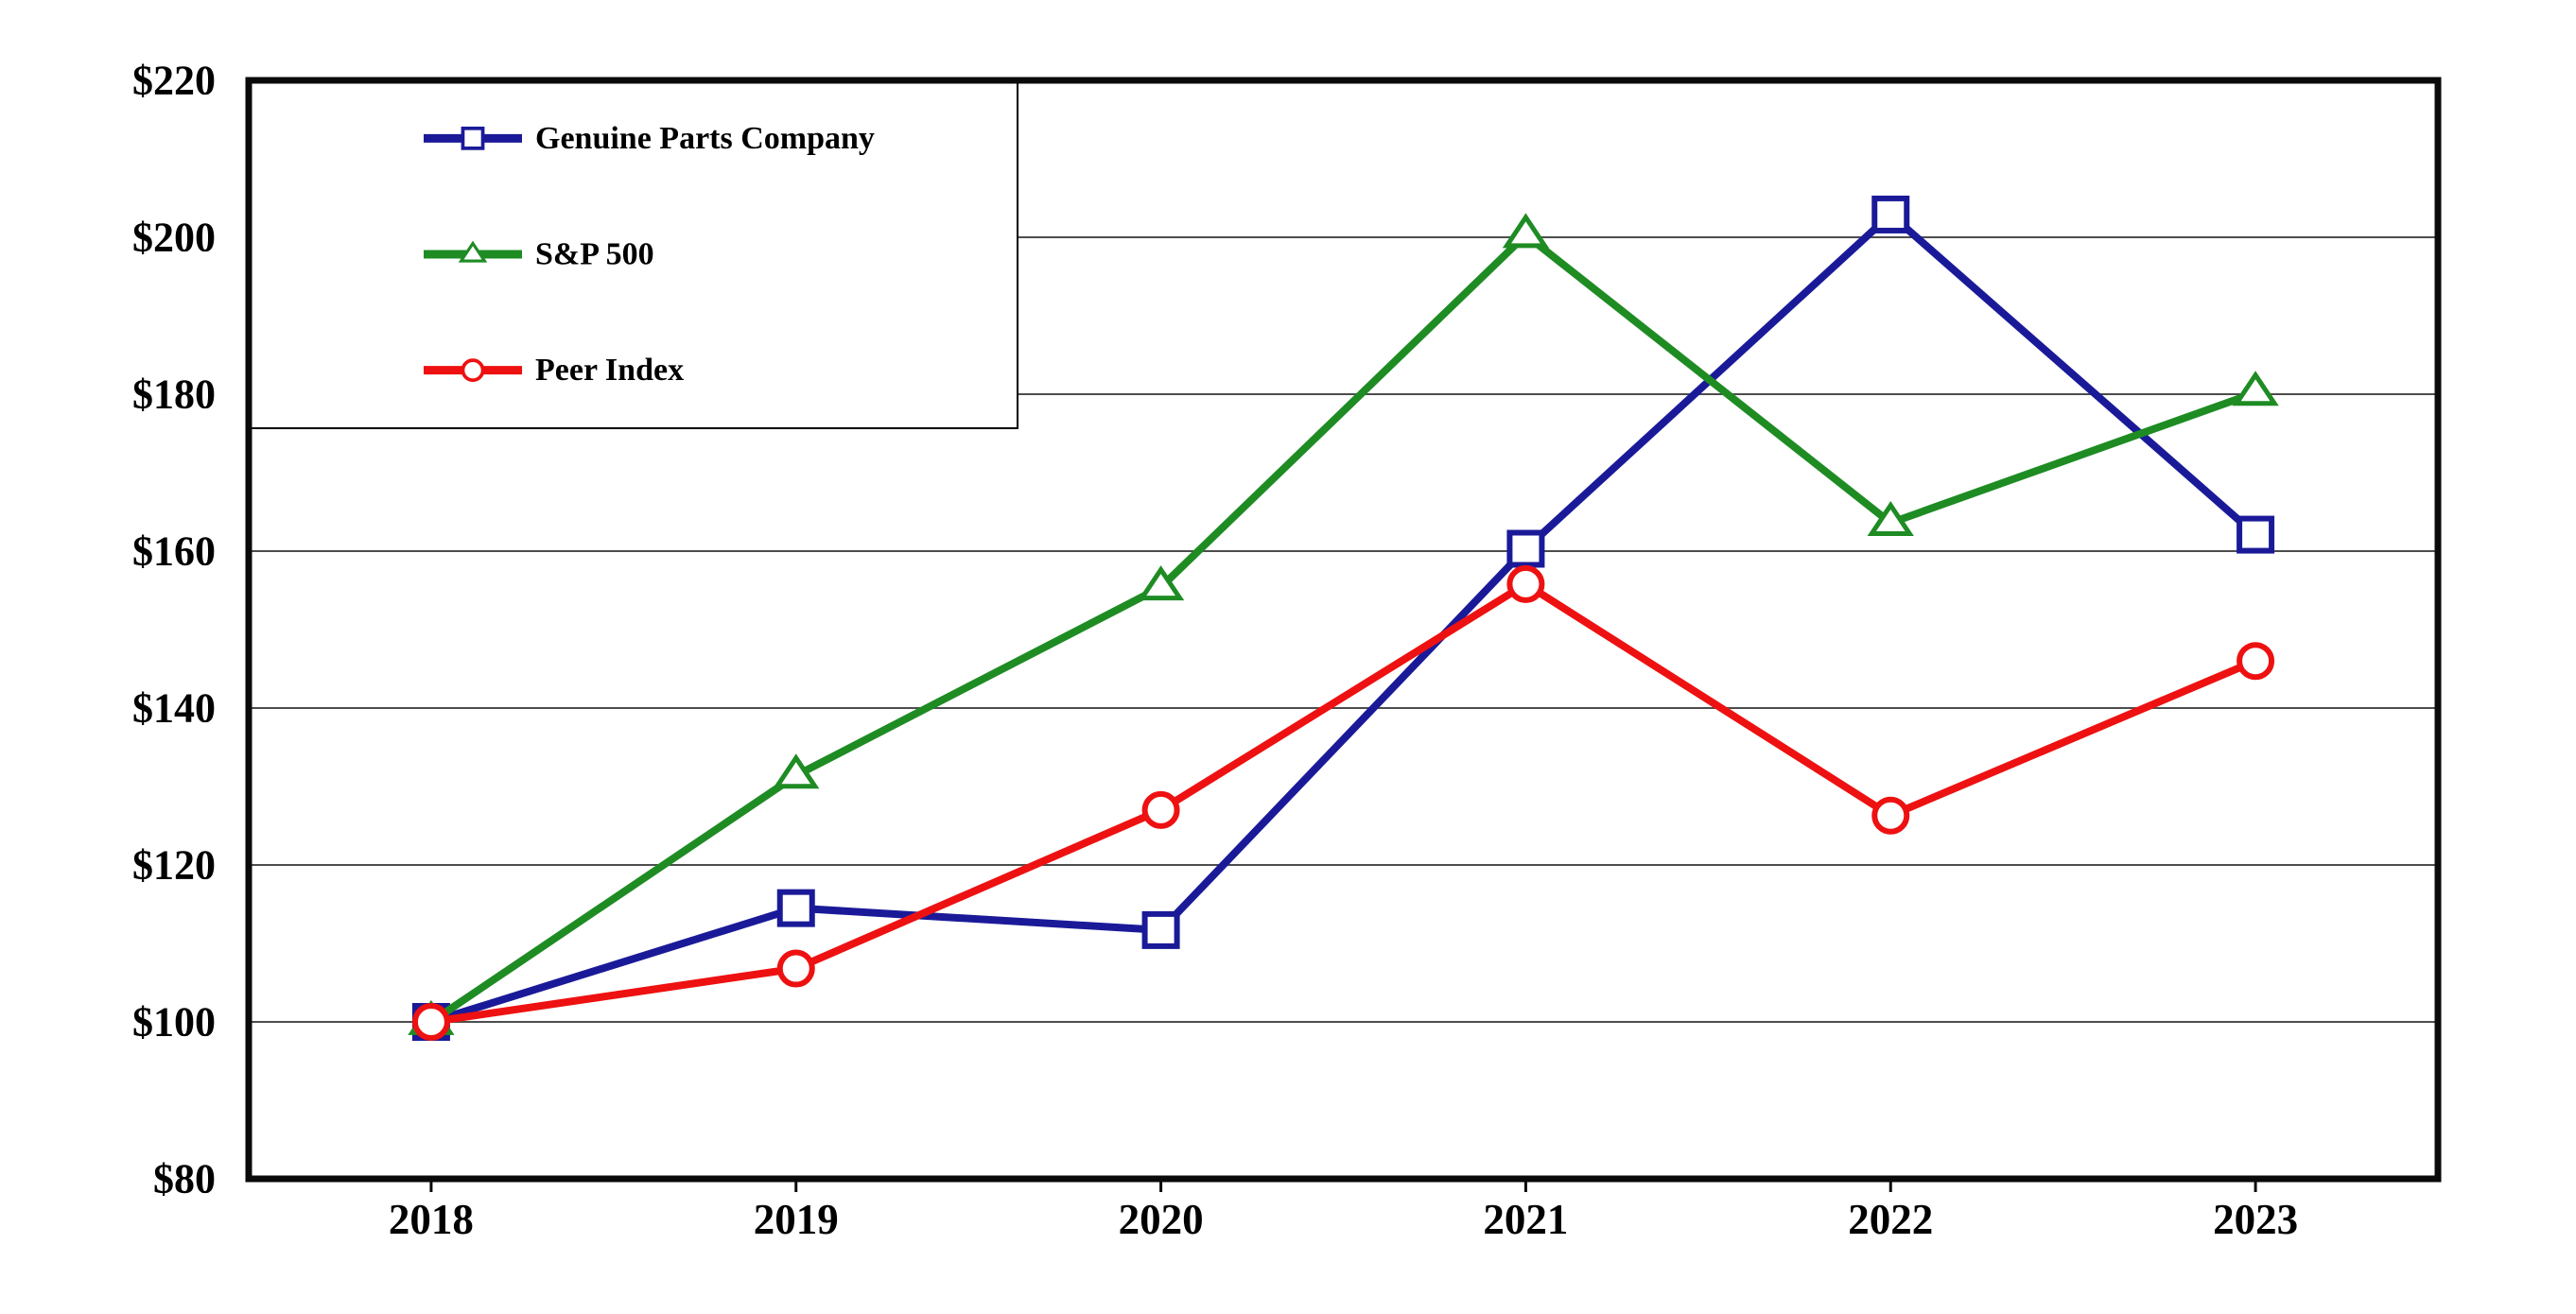 The width and height of the screenshot is (2576, 1314). What do you see at coordinates (609, 371) in the screenshot?
I see `legend-label: Peer Index` at bounding box center [609, 371].